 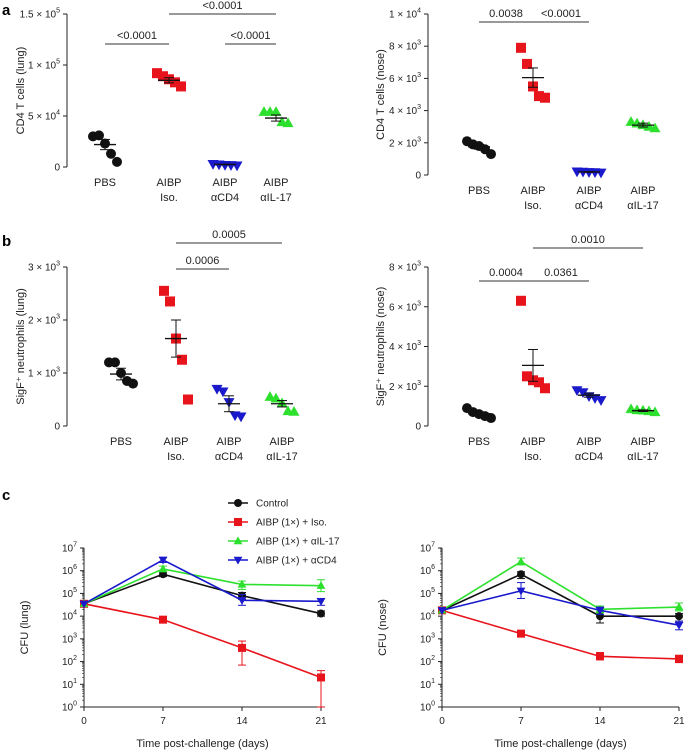 What do you see at coordinates (427, 548) in the screenshot?
I see `y-tick-label: 10⁷` at bounding box center [427, 548].